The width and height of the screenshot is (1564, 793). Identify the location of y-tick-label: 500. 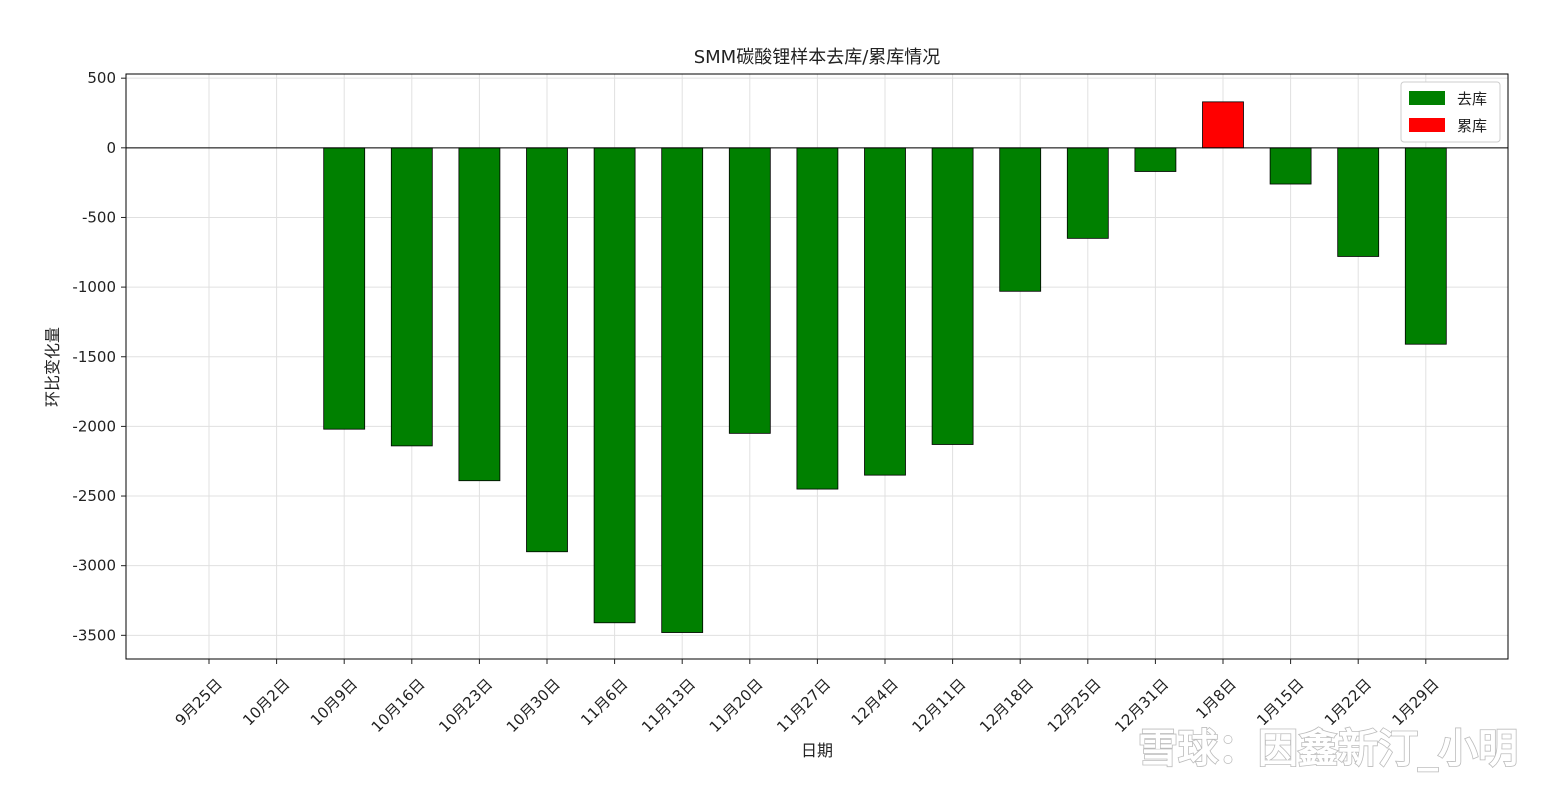
(101, 78).